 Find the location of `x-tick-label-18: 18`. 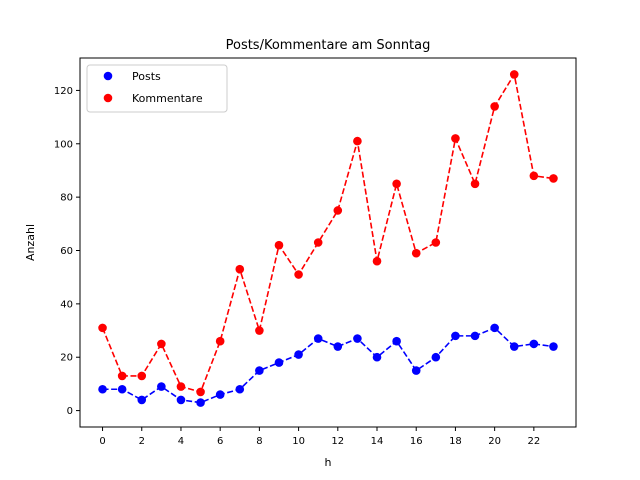

x-tick-label-18: 18 is located at coordinates (455, 441).